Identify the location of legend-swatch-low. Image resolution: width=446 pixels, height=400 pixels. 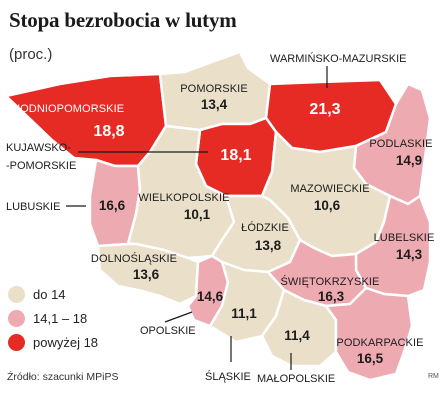
(16, 294).